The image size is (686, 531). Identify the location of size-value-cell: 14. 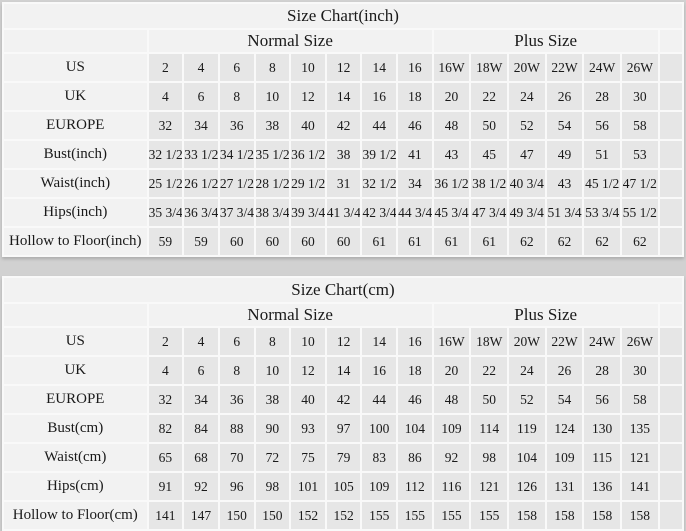
(343, 96).